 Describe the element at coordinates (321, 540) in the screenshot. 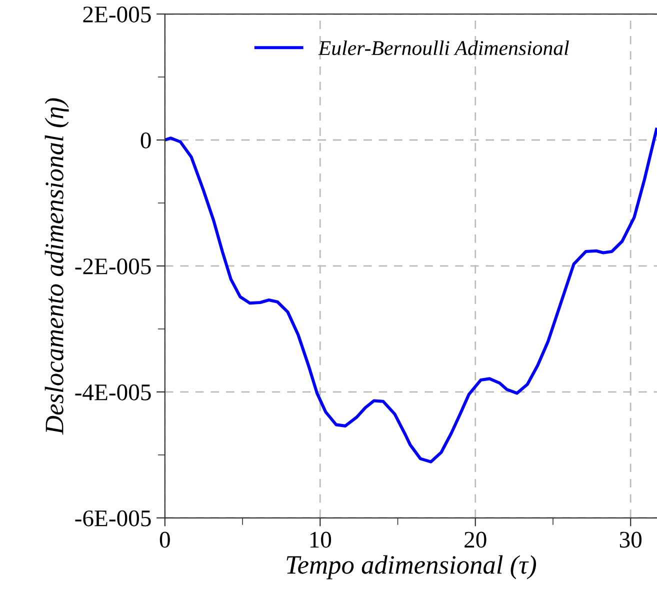

I see `x-tick-label: 10` at that location.